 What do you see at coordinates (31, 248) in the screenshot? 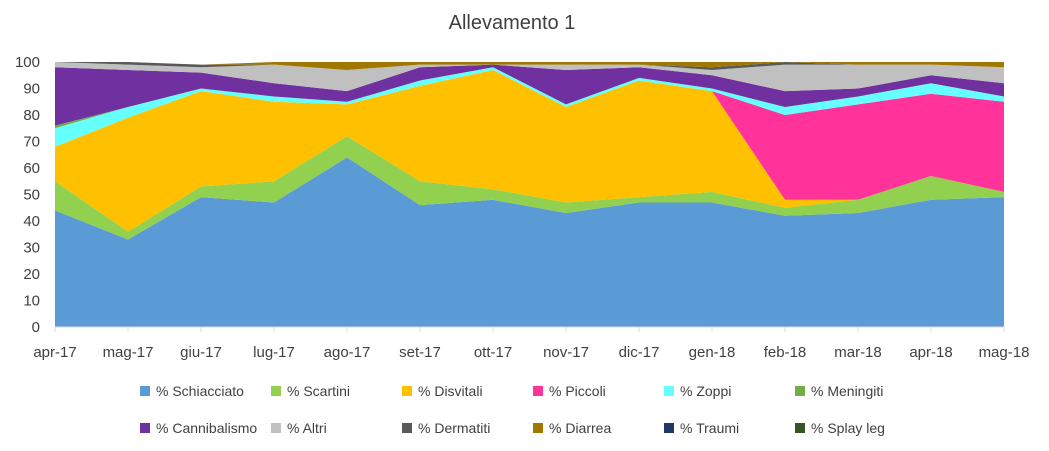
I see `y-tick-label: 30` at bounding box center [31, 248].